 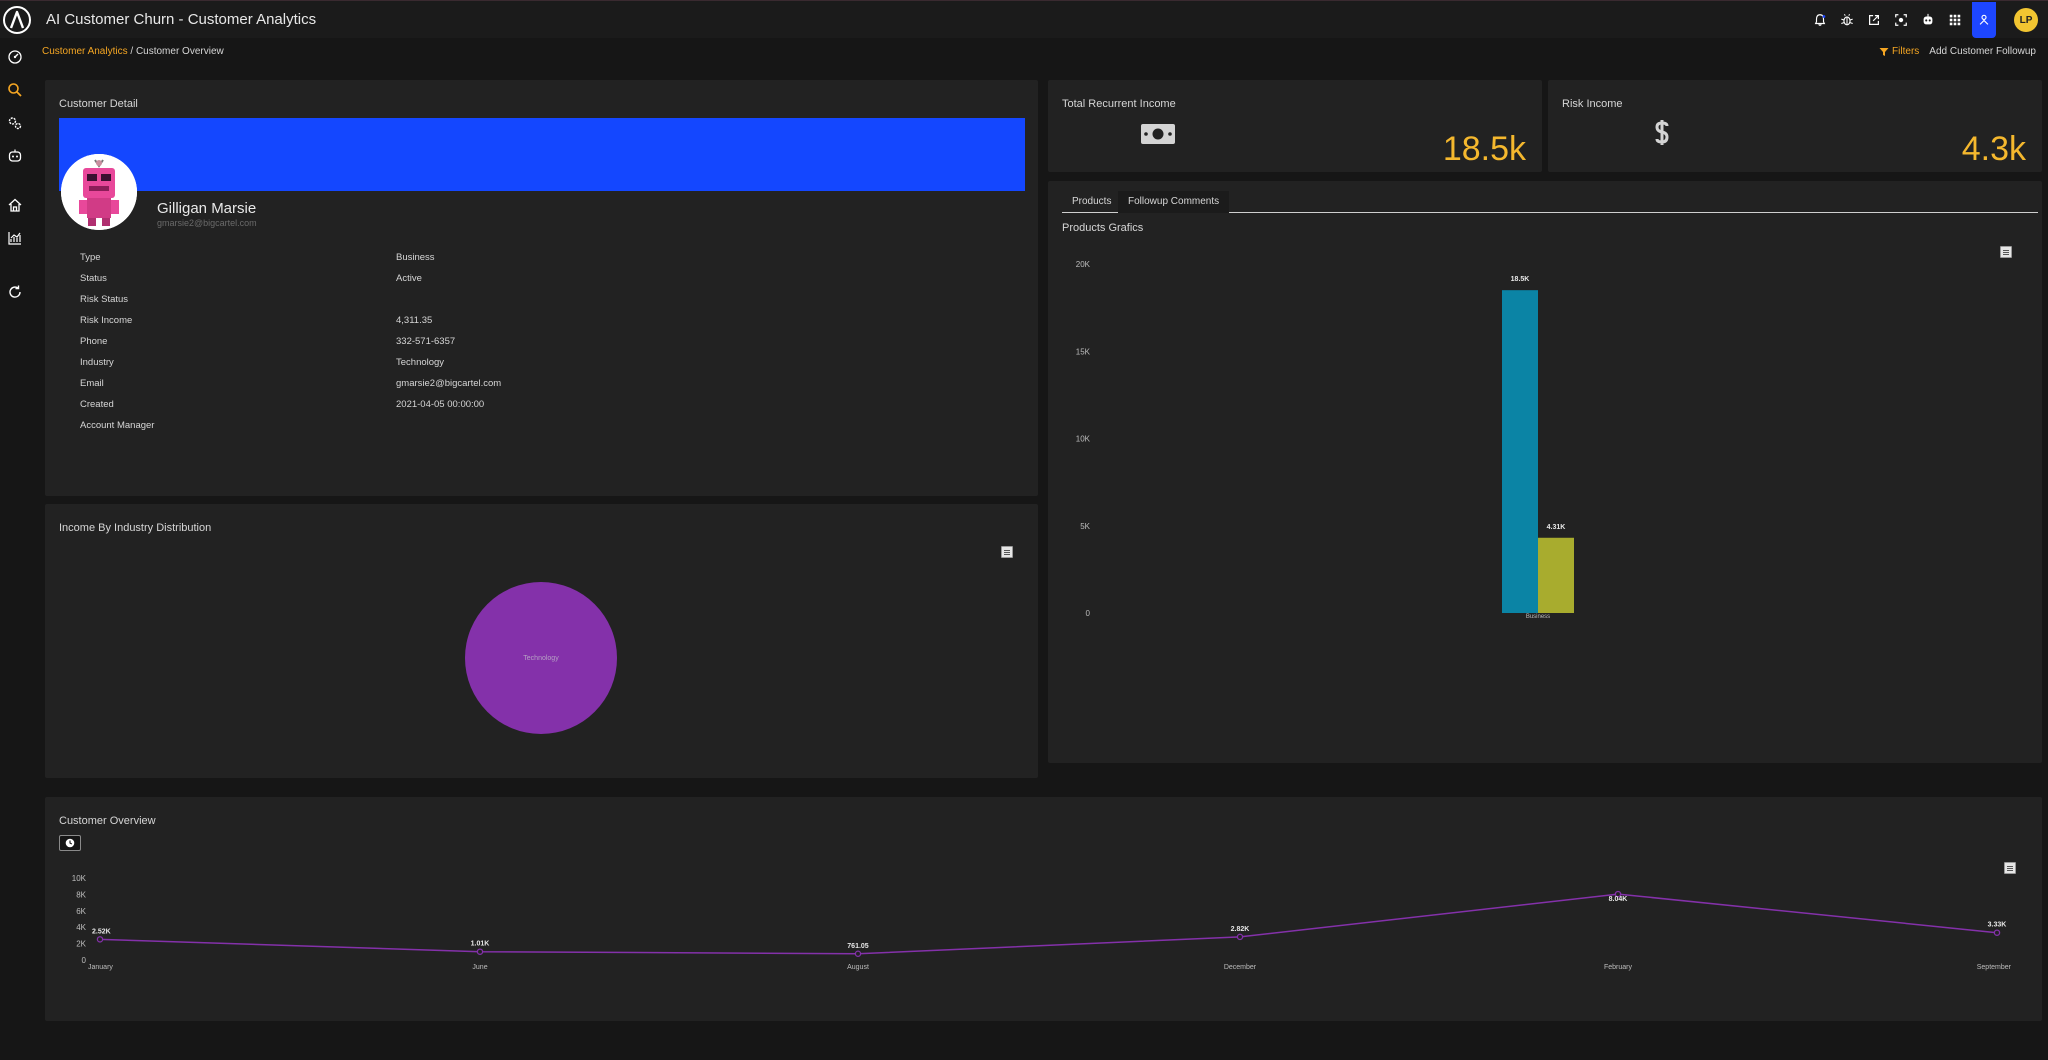 I want to click on robot-avatar-icon, so click(x=99, y=192).